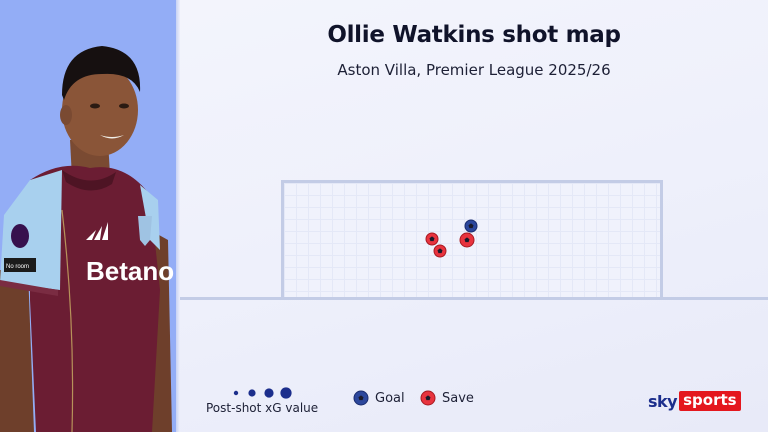  I want to click on svg-text: No room, so click(17, 267).